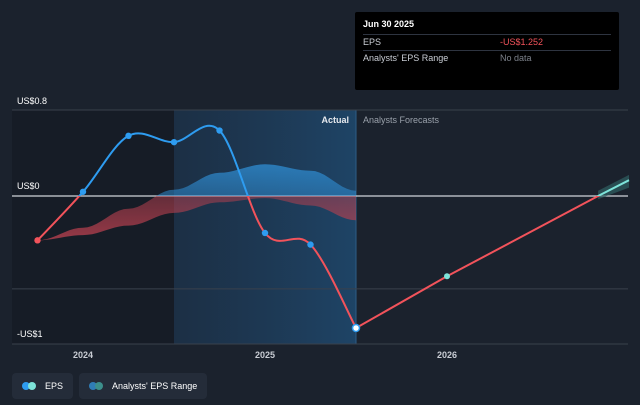 This screenshot has height=405, width=640. What do you see at coordinates (43, 386) in the screenshot?
I see `legend-item-eps: EPS` at bounding box center [43, 386].